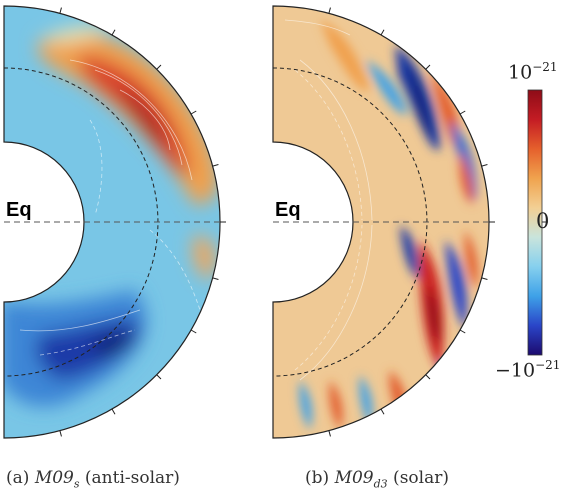 This screenshot has width=581, height=504. I want to click on colorbar-zero-label: 0, so click(543, 221).